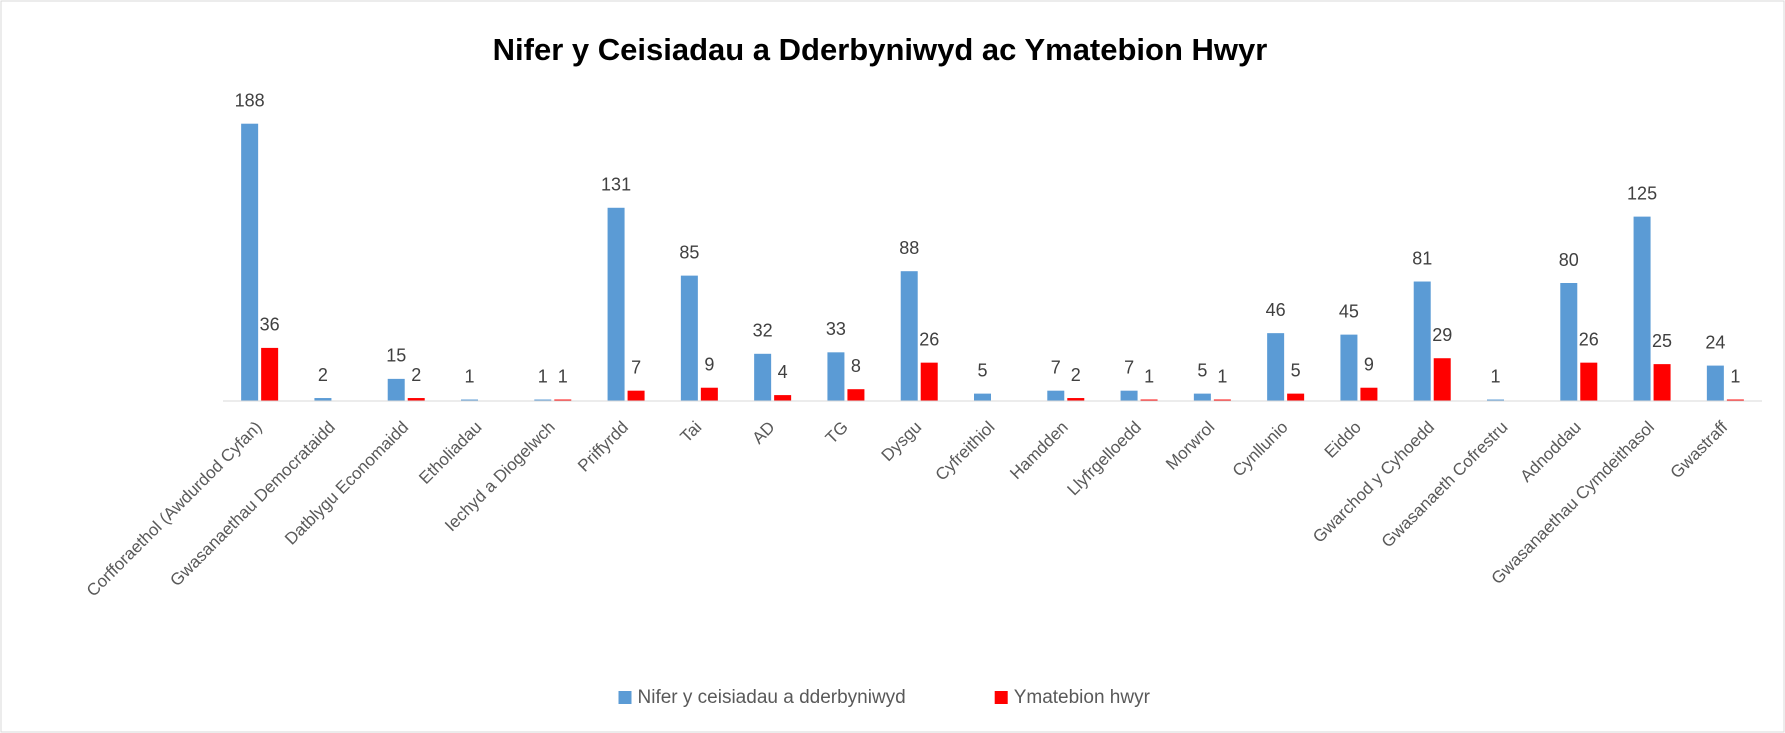  Describe the element at coordinates (836, 329) in the screenshot. I see `data-label: 33` at that location.